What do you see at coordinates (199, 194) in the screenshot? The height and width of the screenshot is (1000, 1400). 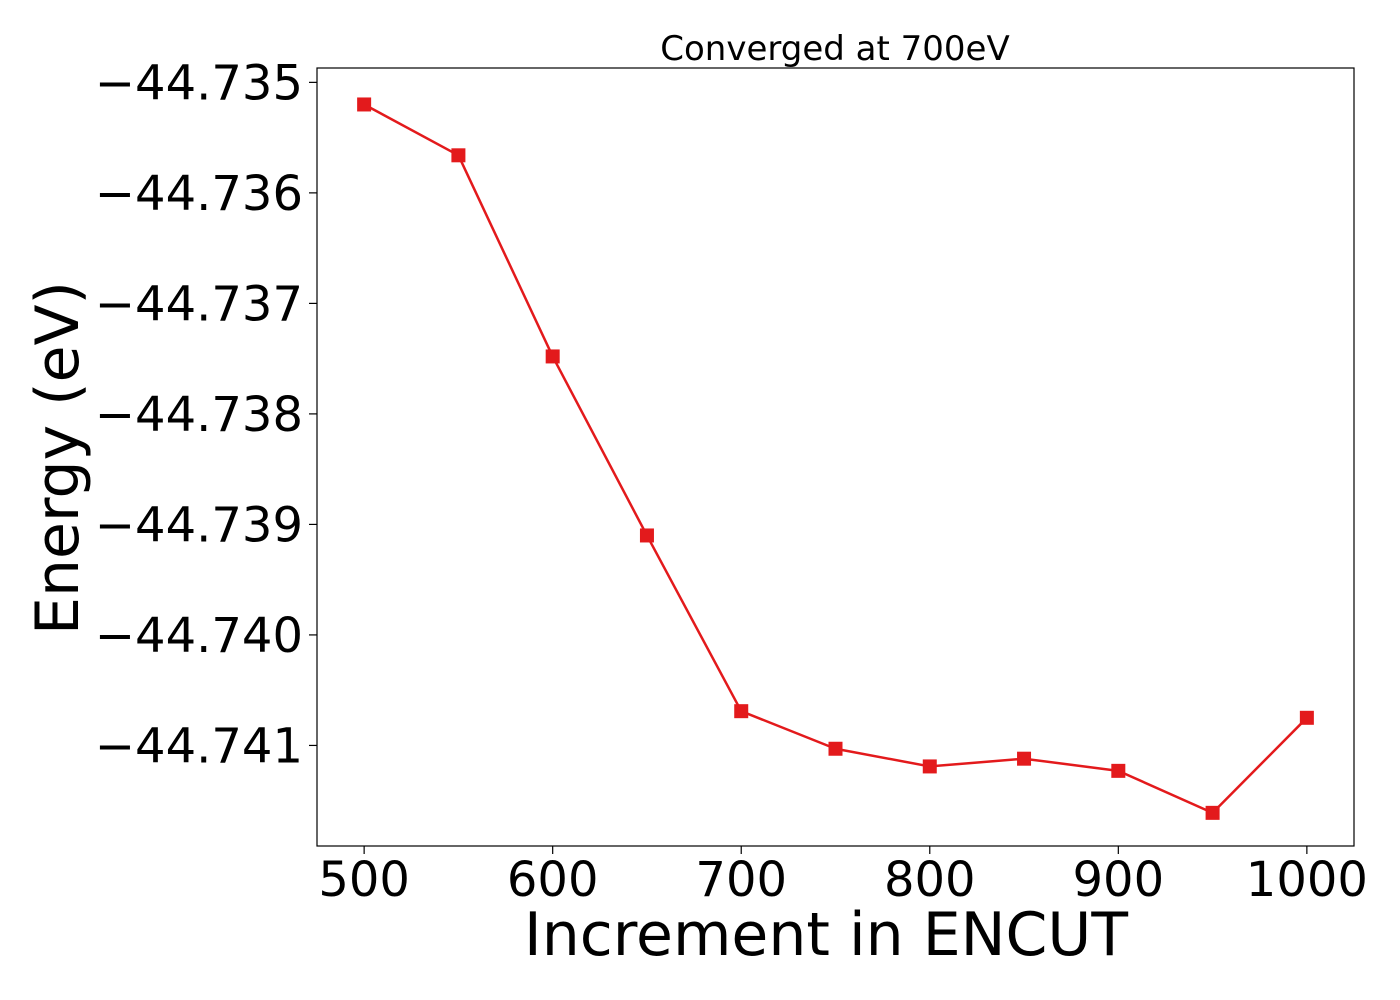 I see `y-tick-label: −44.736` at bounding box center [199, 194].